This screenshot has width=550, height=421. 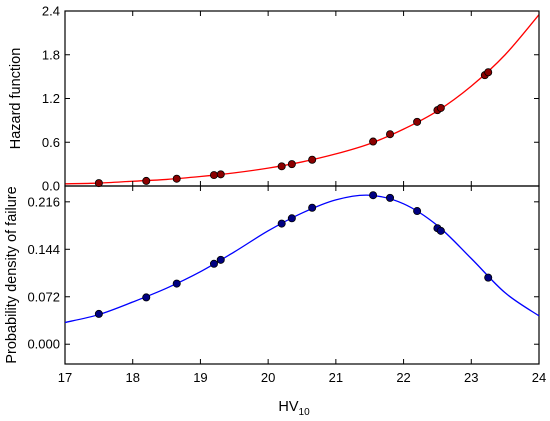 What do you see at coordinates (200, 377) in the screenshot?
I see `x-tick-label: 19` at bounding box center [200, 377].